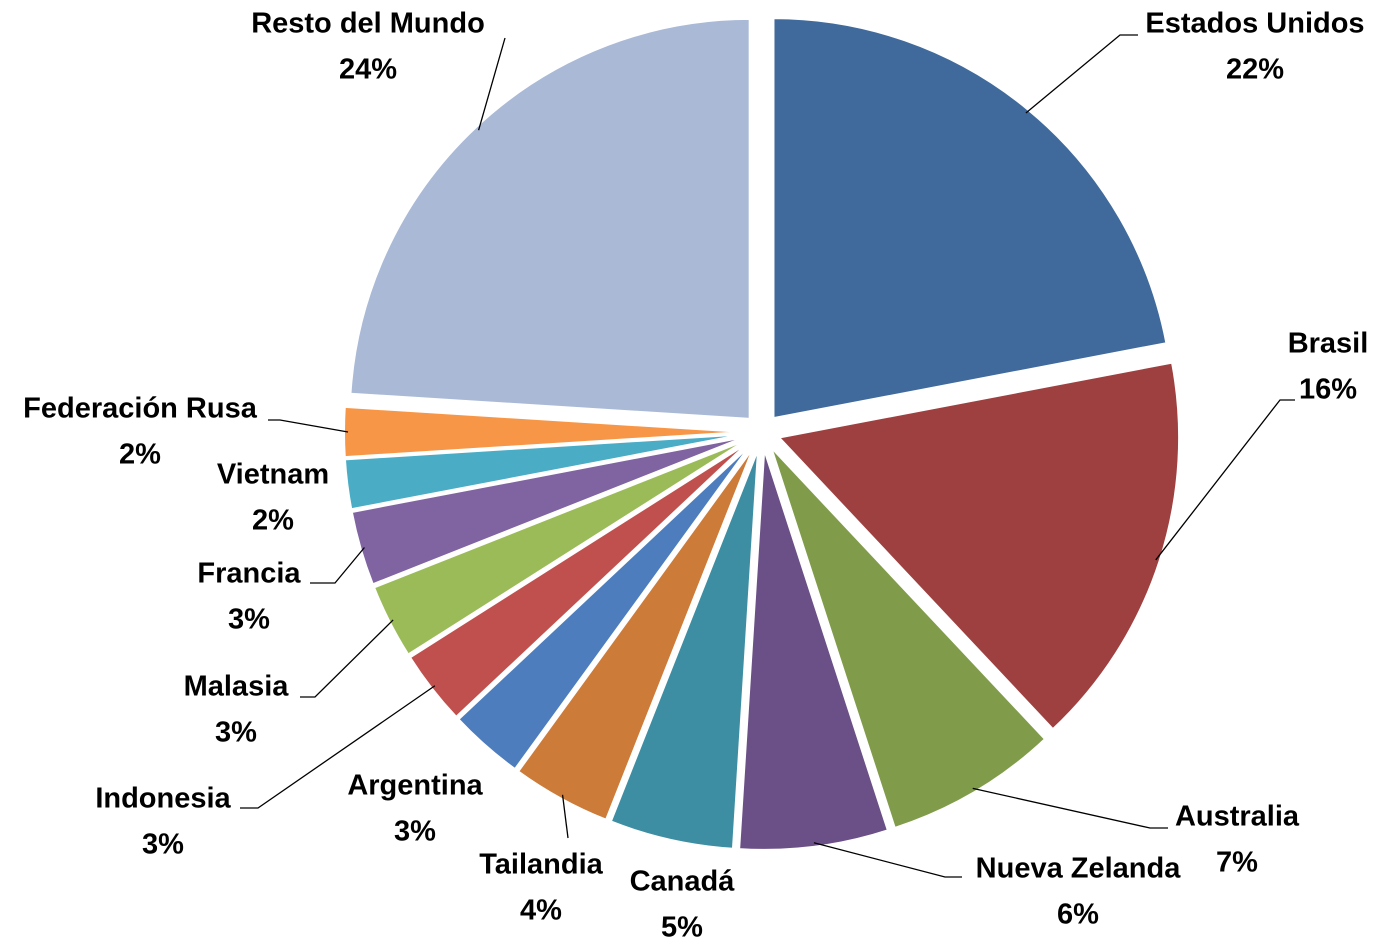 This screenshot has width=1380, height=941. Describe the element at coordinates (1328, 344) in the screenshot. I see `data-label-name: Brasil` at that location.